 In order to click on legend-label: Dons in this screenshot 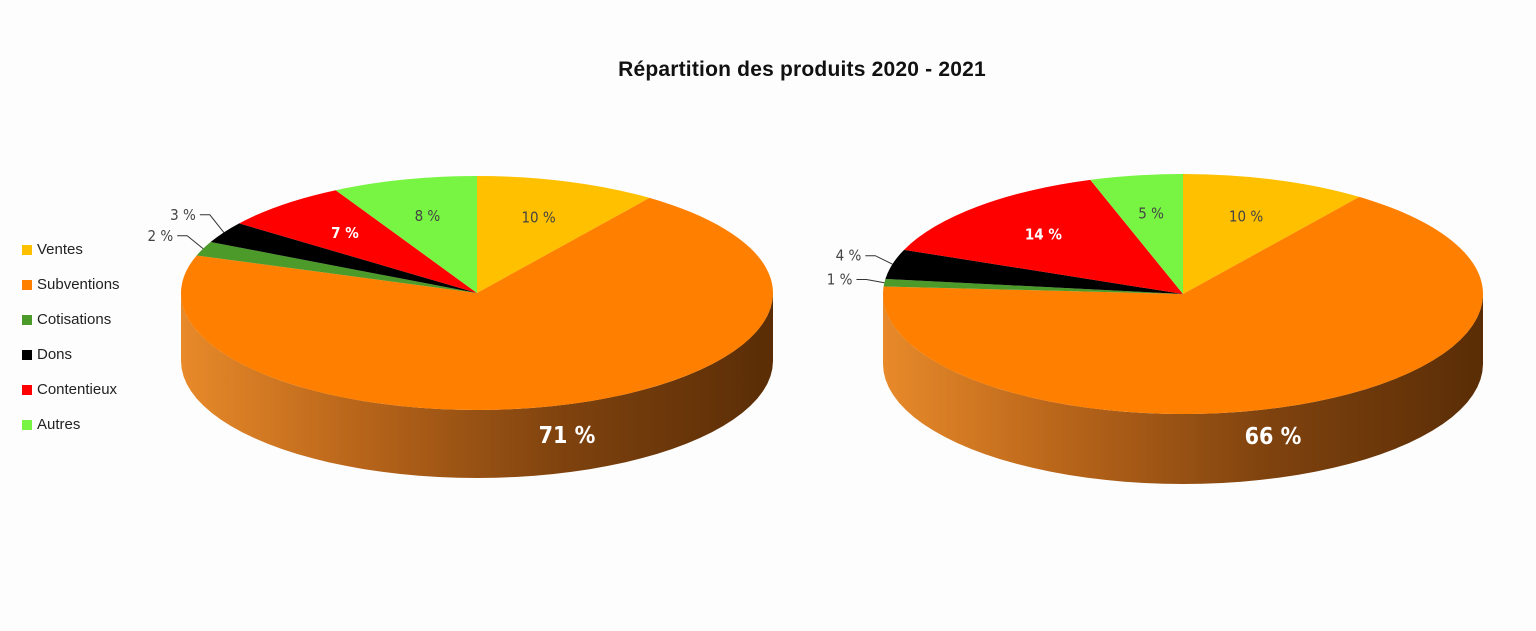, I will do `click(55, 354)`.